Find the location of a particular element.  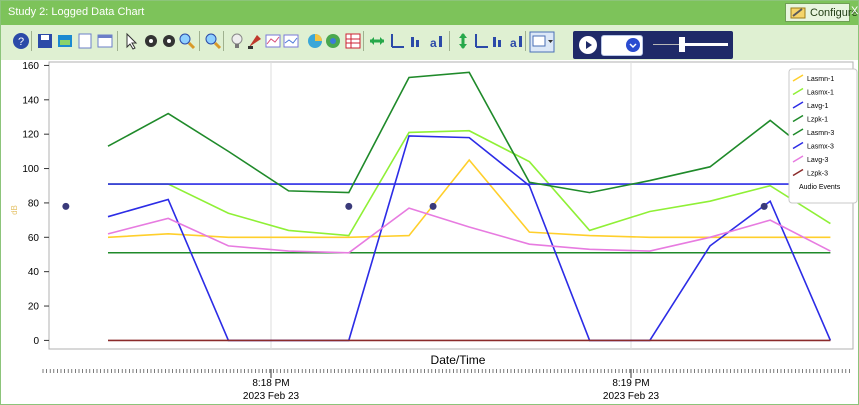

y-tick-label: 120 is located at coordinates (30, 135).